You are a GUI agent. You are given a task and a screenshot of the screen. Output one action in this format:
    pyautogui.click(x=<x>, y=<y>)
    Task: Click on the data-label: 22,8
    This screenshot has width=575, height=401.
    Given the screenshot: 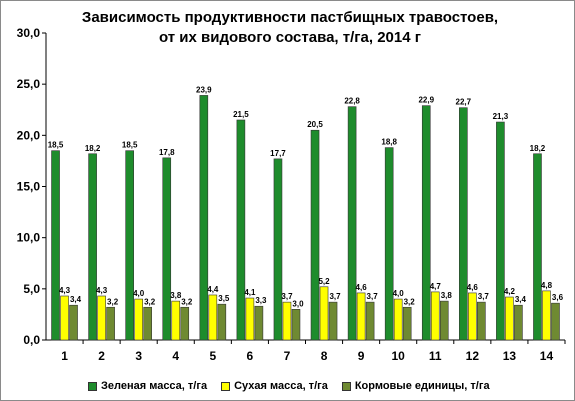 What is the action you would take?
    pyautogui.click(x=352, y=101)
    